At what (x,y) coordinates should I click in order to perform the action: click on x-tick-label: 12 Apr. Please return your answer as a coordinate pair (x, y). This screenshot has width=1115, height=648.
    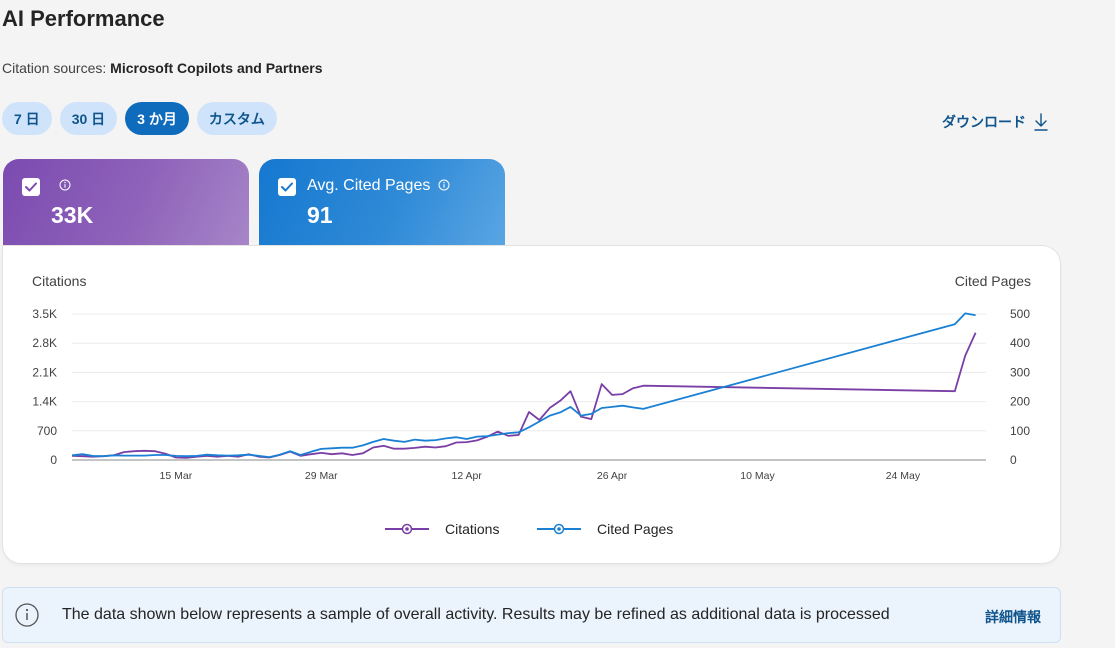
    Looking at the image, I should click on (467, 476).